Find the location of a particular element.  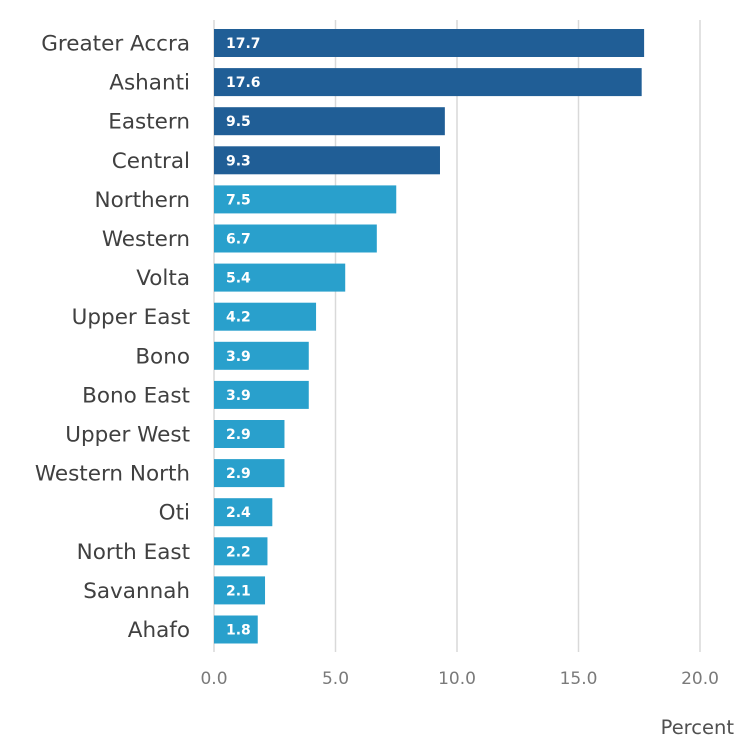

data-label: 6.7 is located at coordinates (238, 240).